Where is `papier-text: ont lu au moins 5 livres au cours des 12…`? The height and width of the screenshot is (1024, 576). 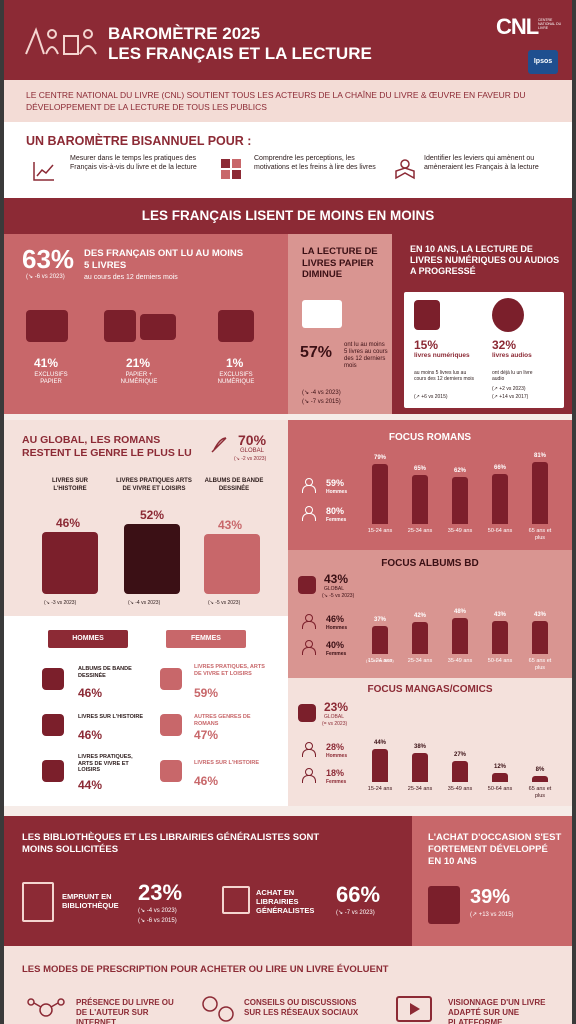 papier-text: ont lu au moins 5 livres au cours des 12… is located at coordinates (366, 355).